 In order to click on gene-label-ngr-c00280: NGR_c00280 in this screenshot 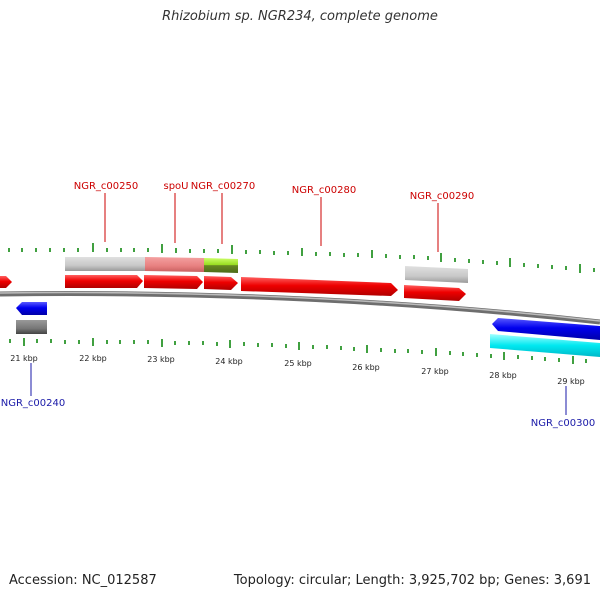, I will do `click(324, 190)`.